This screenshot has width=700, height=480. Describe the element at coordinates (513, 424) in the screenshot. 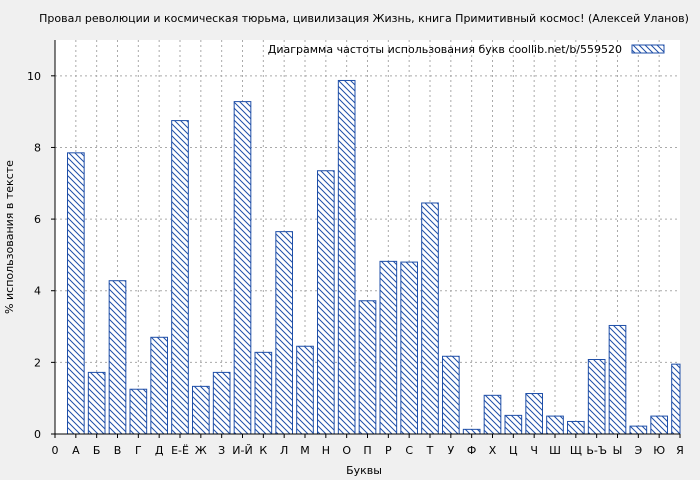

I see `bar-Ц` at that location.